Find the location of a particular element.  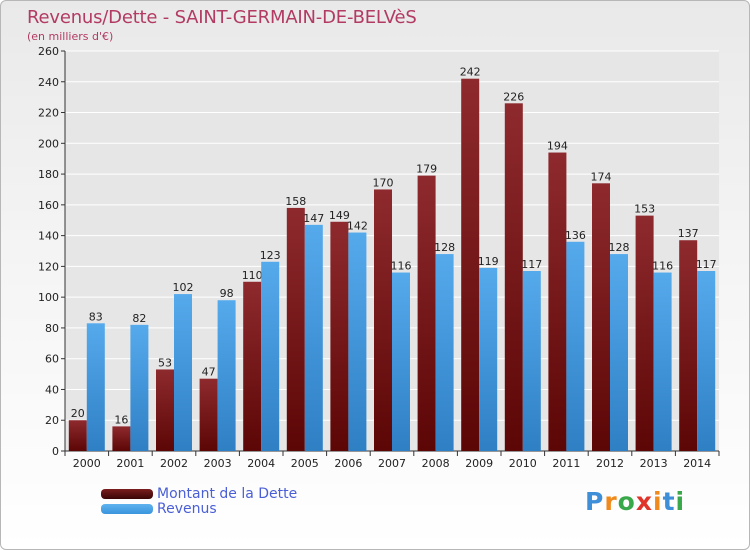

x-tick-label: 2005 is located at coordinates (305, 463).